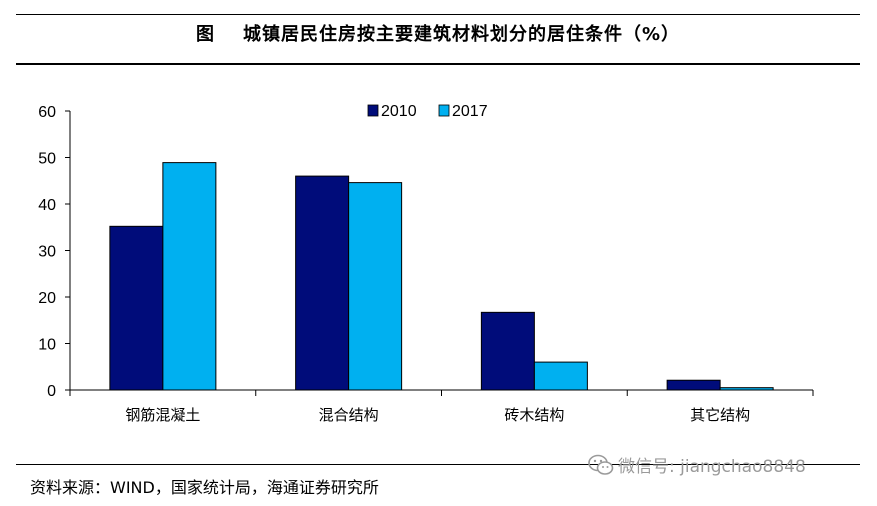 This screenshot has width=877, height=506. I want to click on legend-label-2017: 2017, so click(470, 111).